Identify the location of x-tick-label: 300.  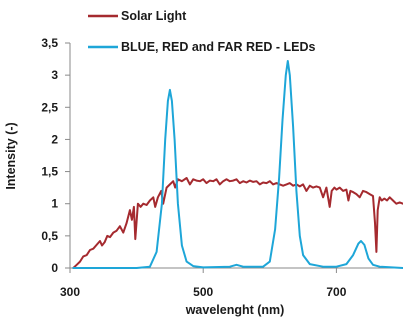
(70, 292).